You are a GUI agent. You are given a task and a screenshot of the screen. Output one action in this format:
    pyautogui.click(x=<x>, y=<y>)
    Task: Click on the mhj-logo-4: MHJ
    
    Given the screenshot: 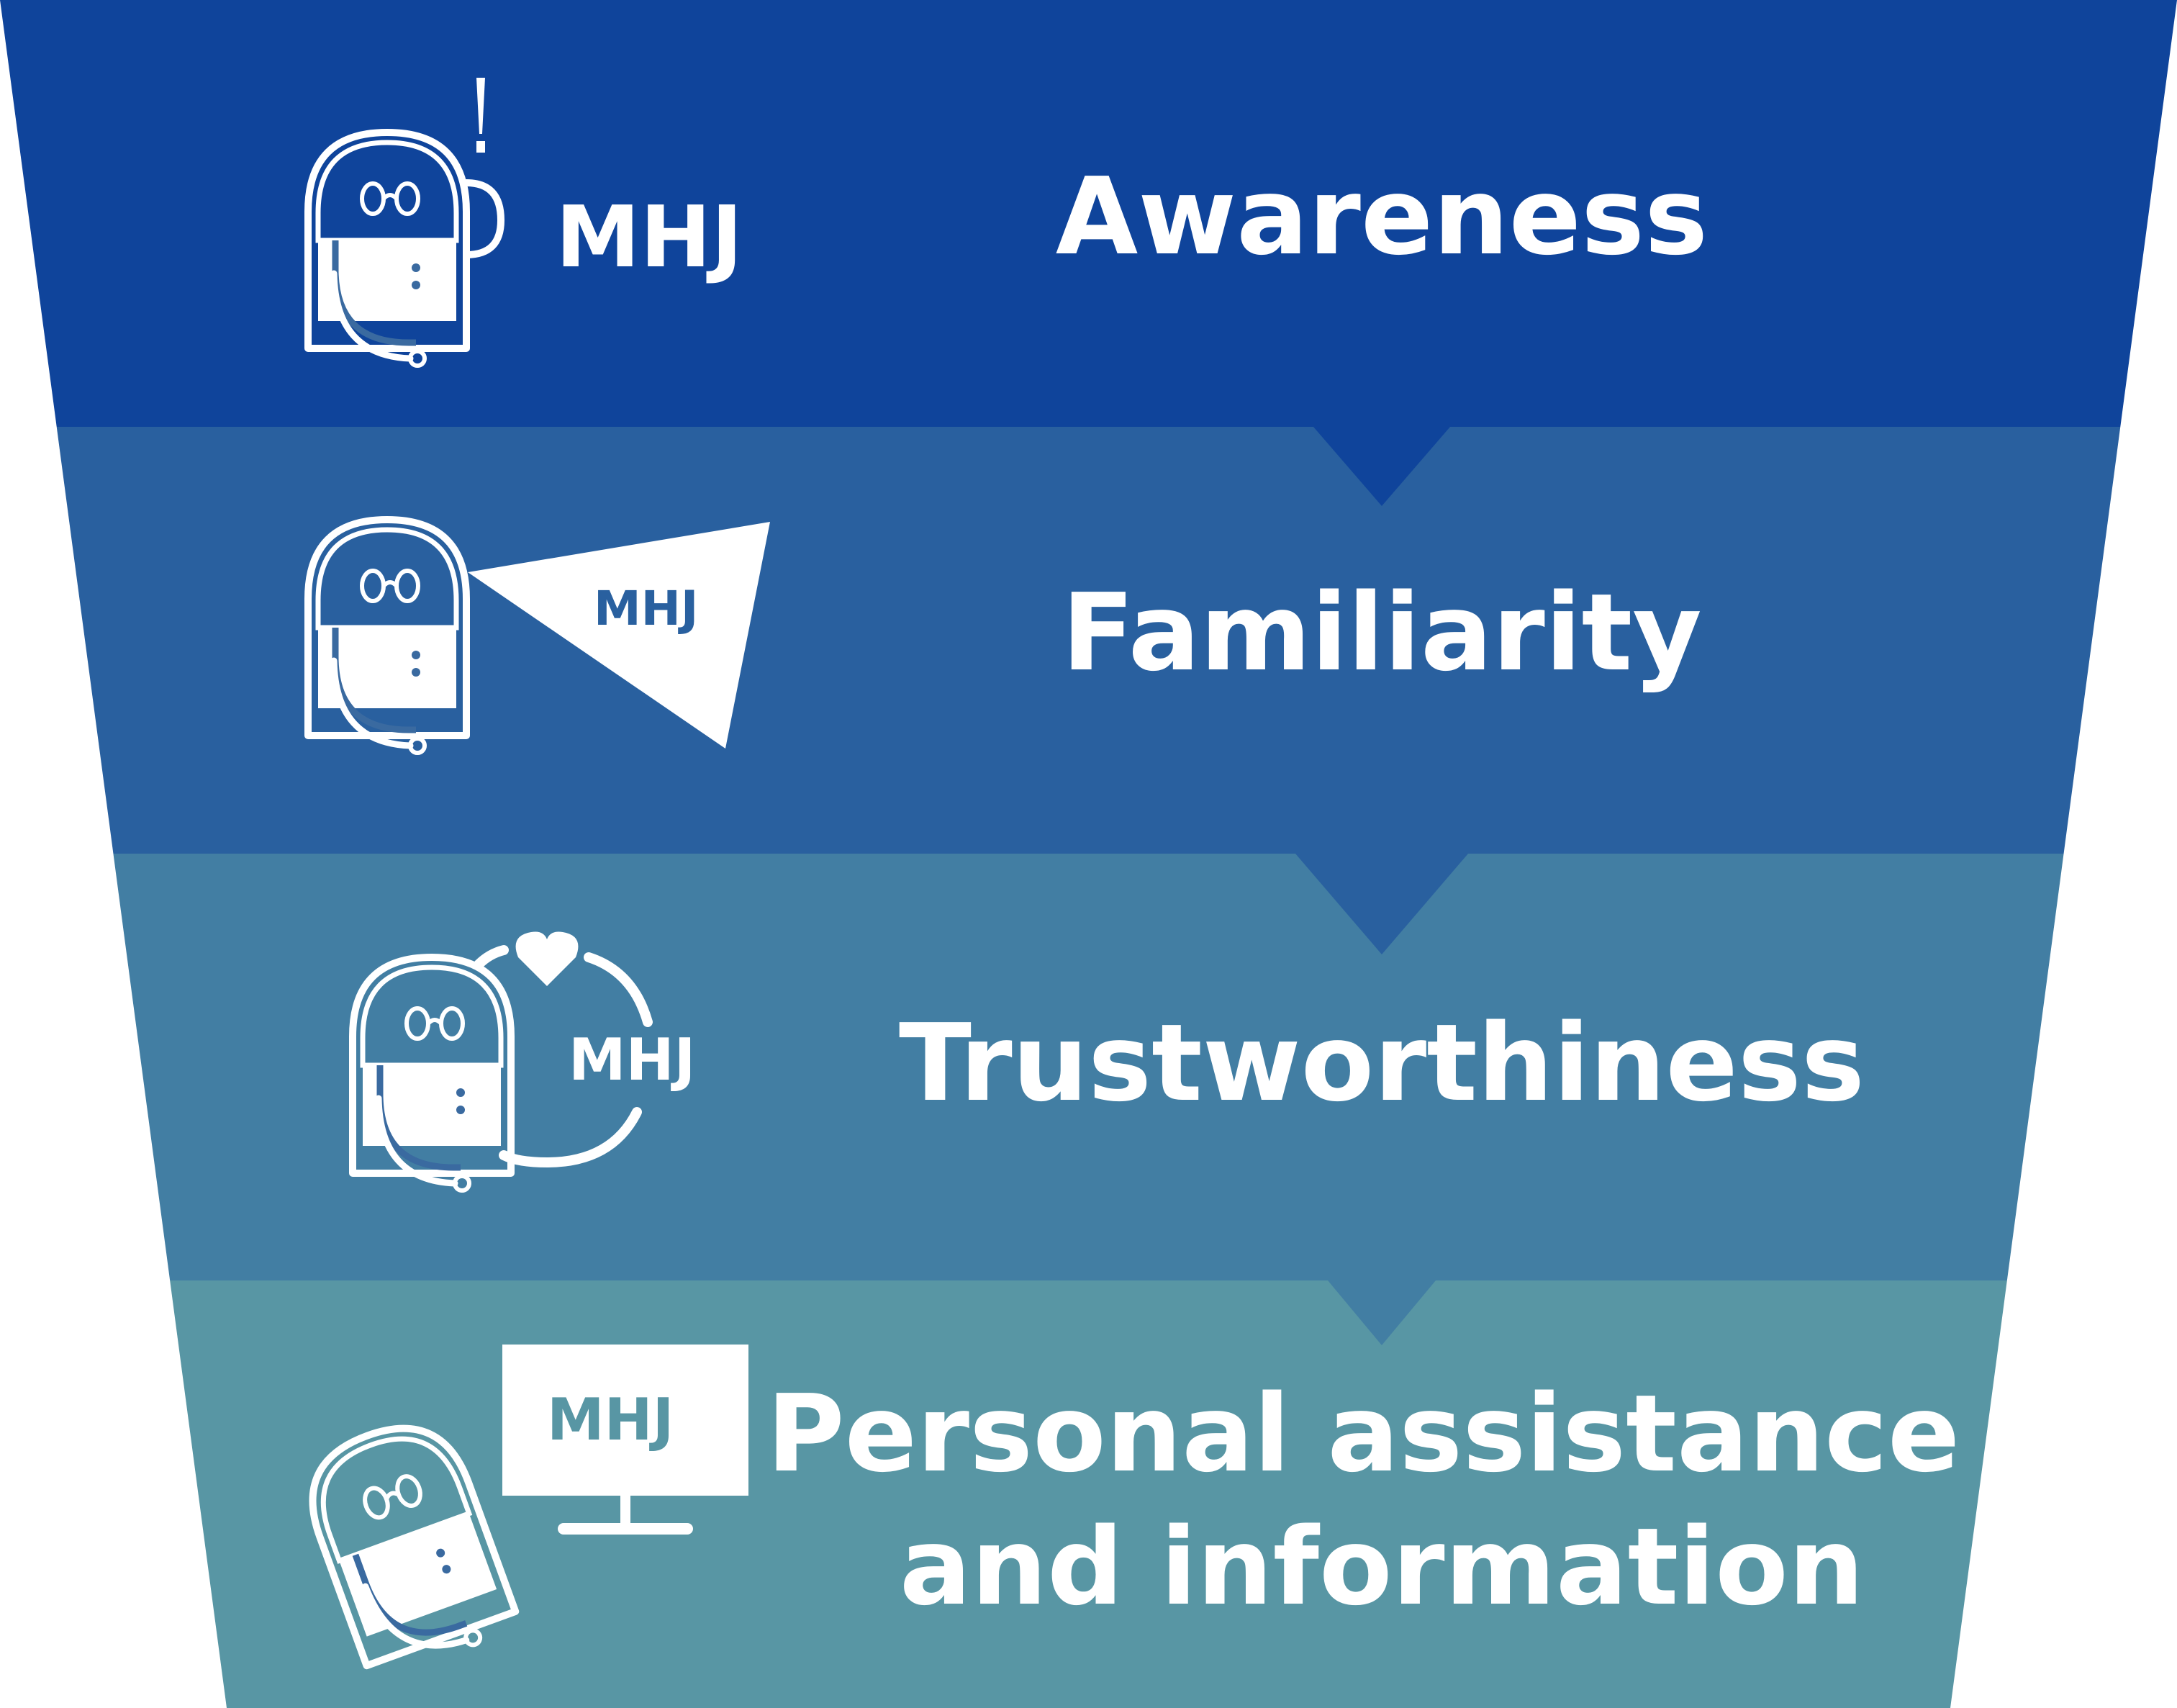 What is the action you would take?
    pyautogui.click(x=610, y=1420)
    